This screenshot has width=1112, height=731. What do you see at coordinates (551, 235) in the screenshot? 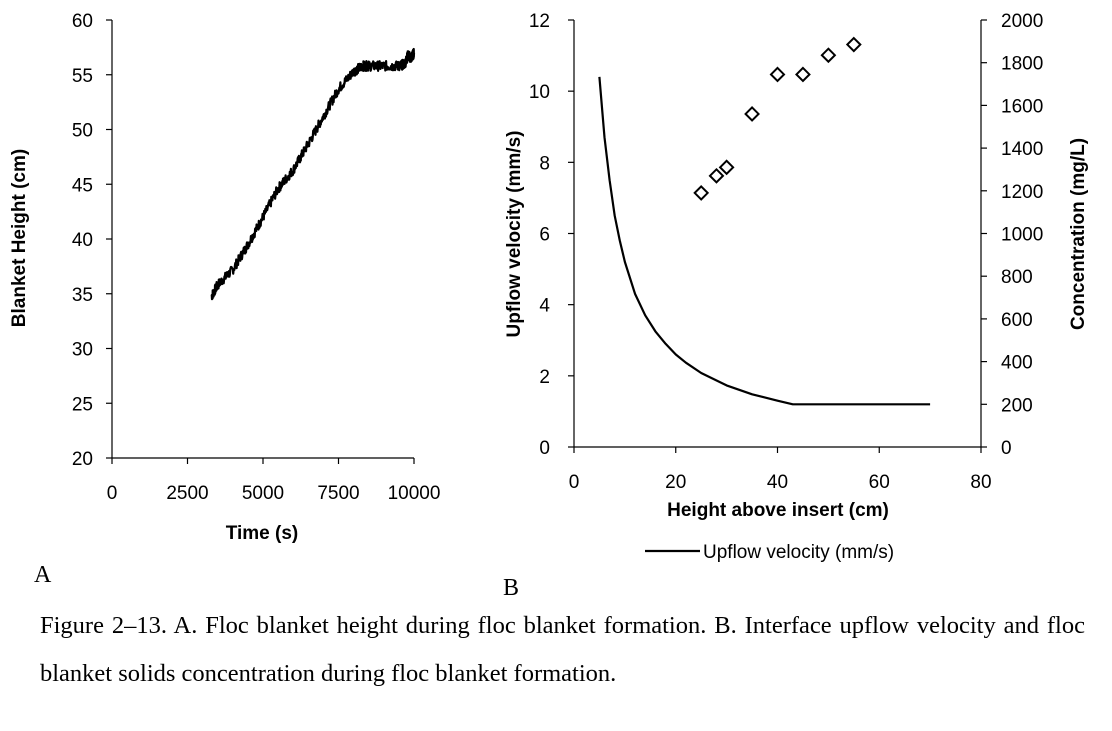
I see `left-y-axis-ticks: 0 2 4 6 8 10 12` at bounding box center [551, 235].